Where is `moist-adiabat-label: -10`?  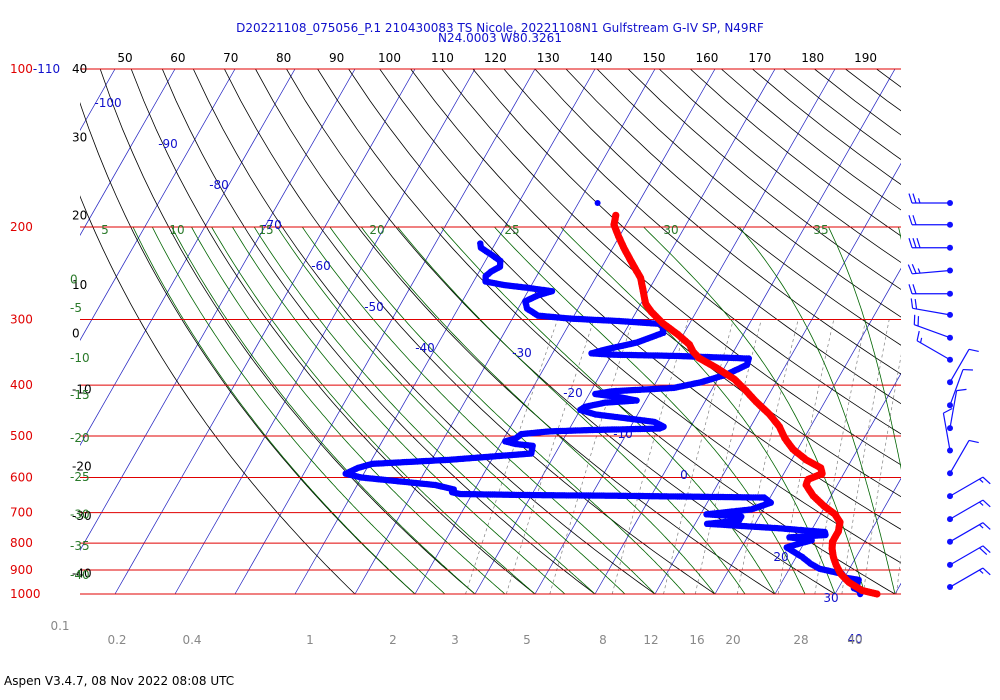 moist-adiabat-label: -10 is located at coordinates (80, 358).